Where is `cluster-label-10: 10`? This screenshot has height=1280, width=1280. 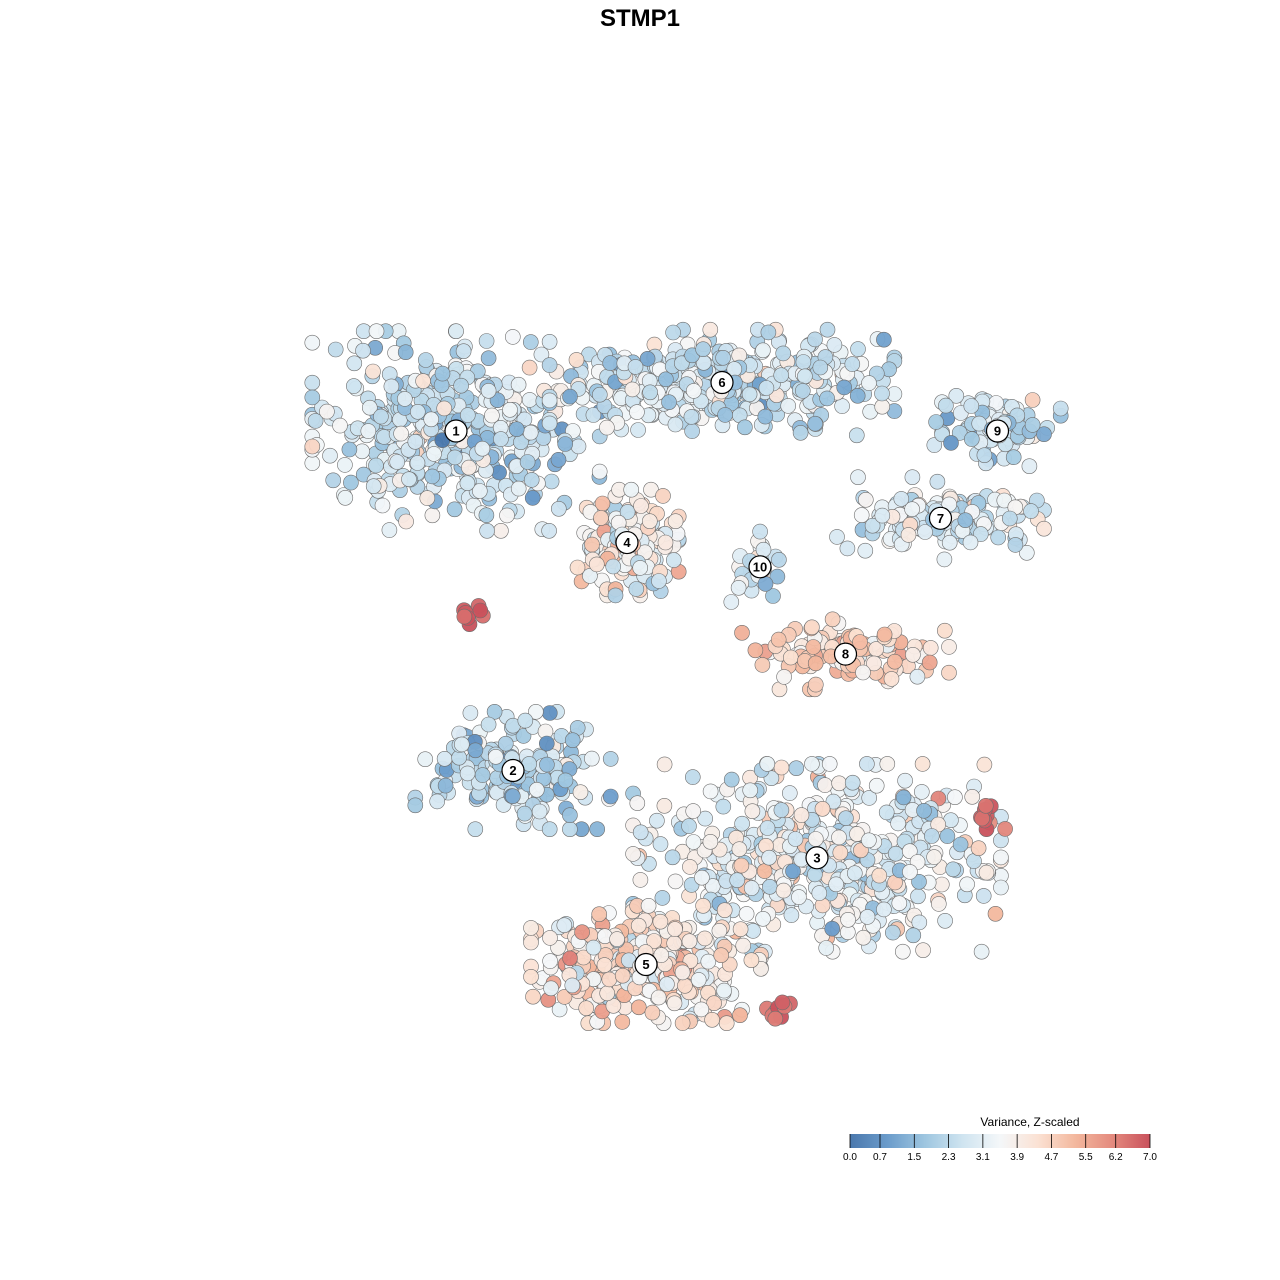 cluster-label-10: 10 is located at coordinates (760, 567).